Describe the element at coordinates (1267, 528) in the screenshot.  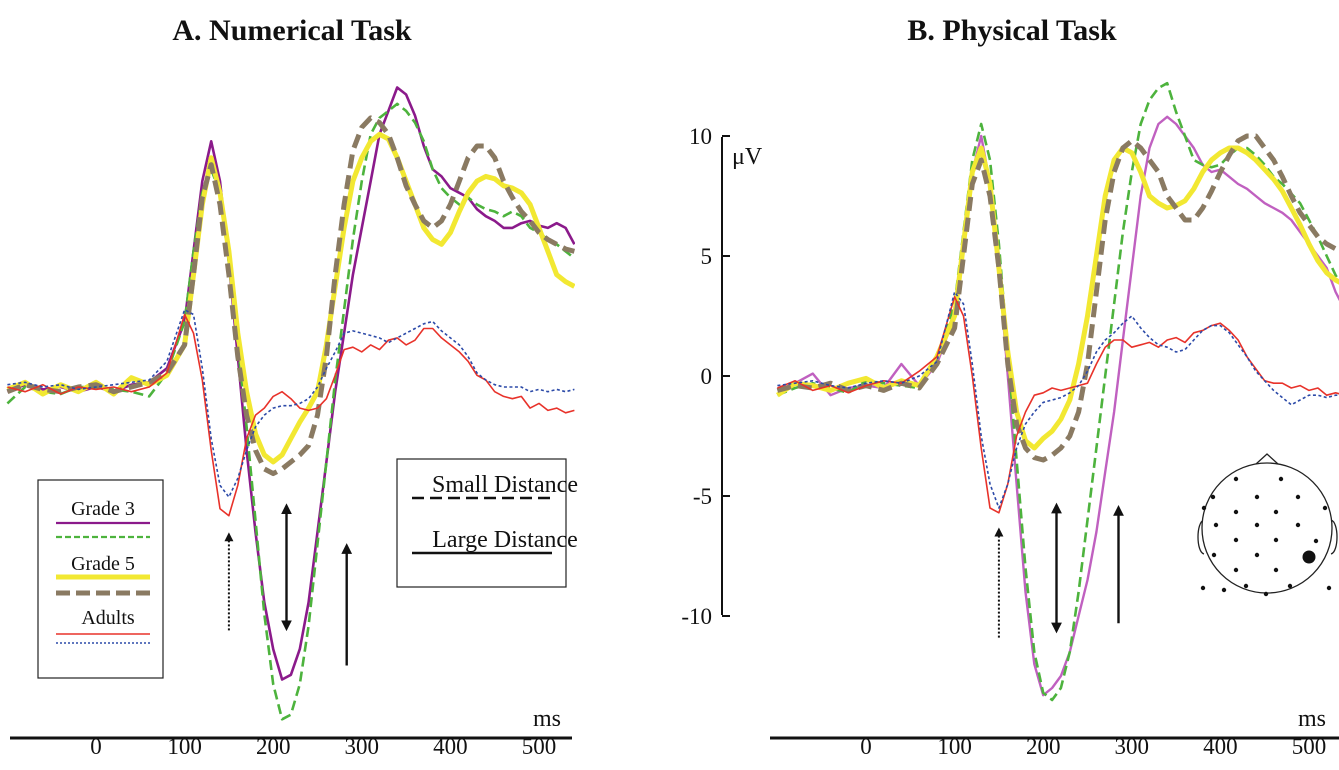
I see `head-outline` at that location.